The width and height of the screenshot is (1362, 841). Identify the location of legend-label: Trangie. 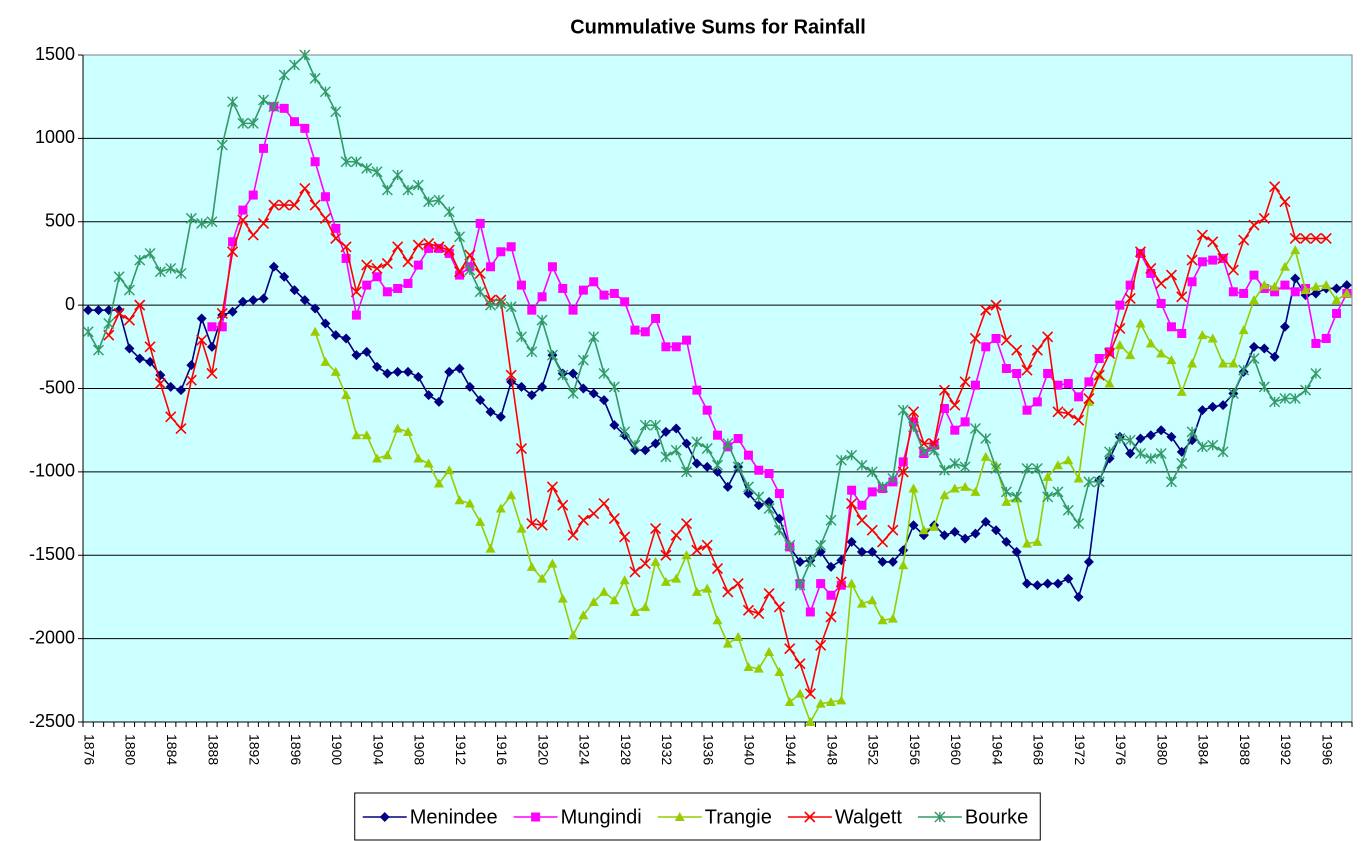
(738, 817).